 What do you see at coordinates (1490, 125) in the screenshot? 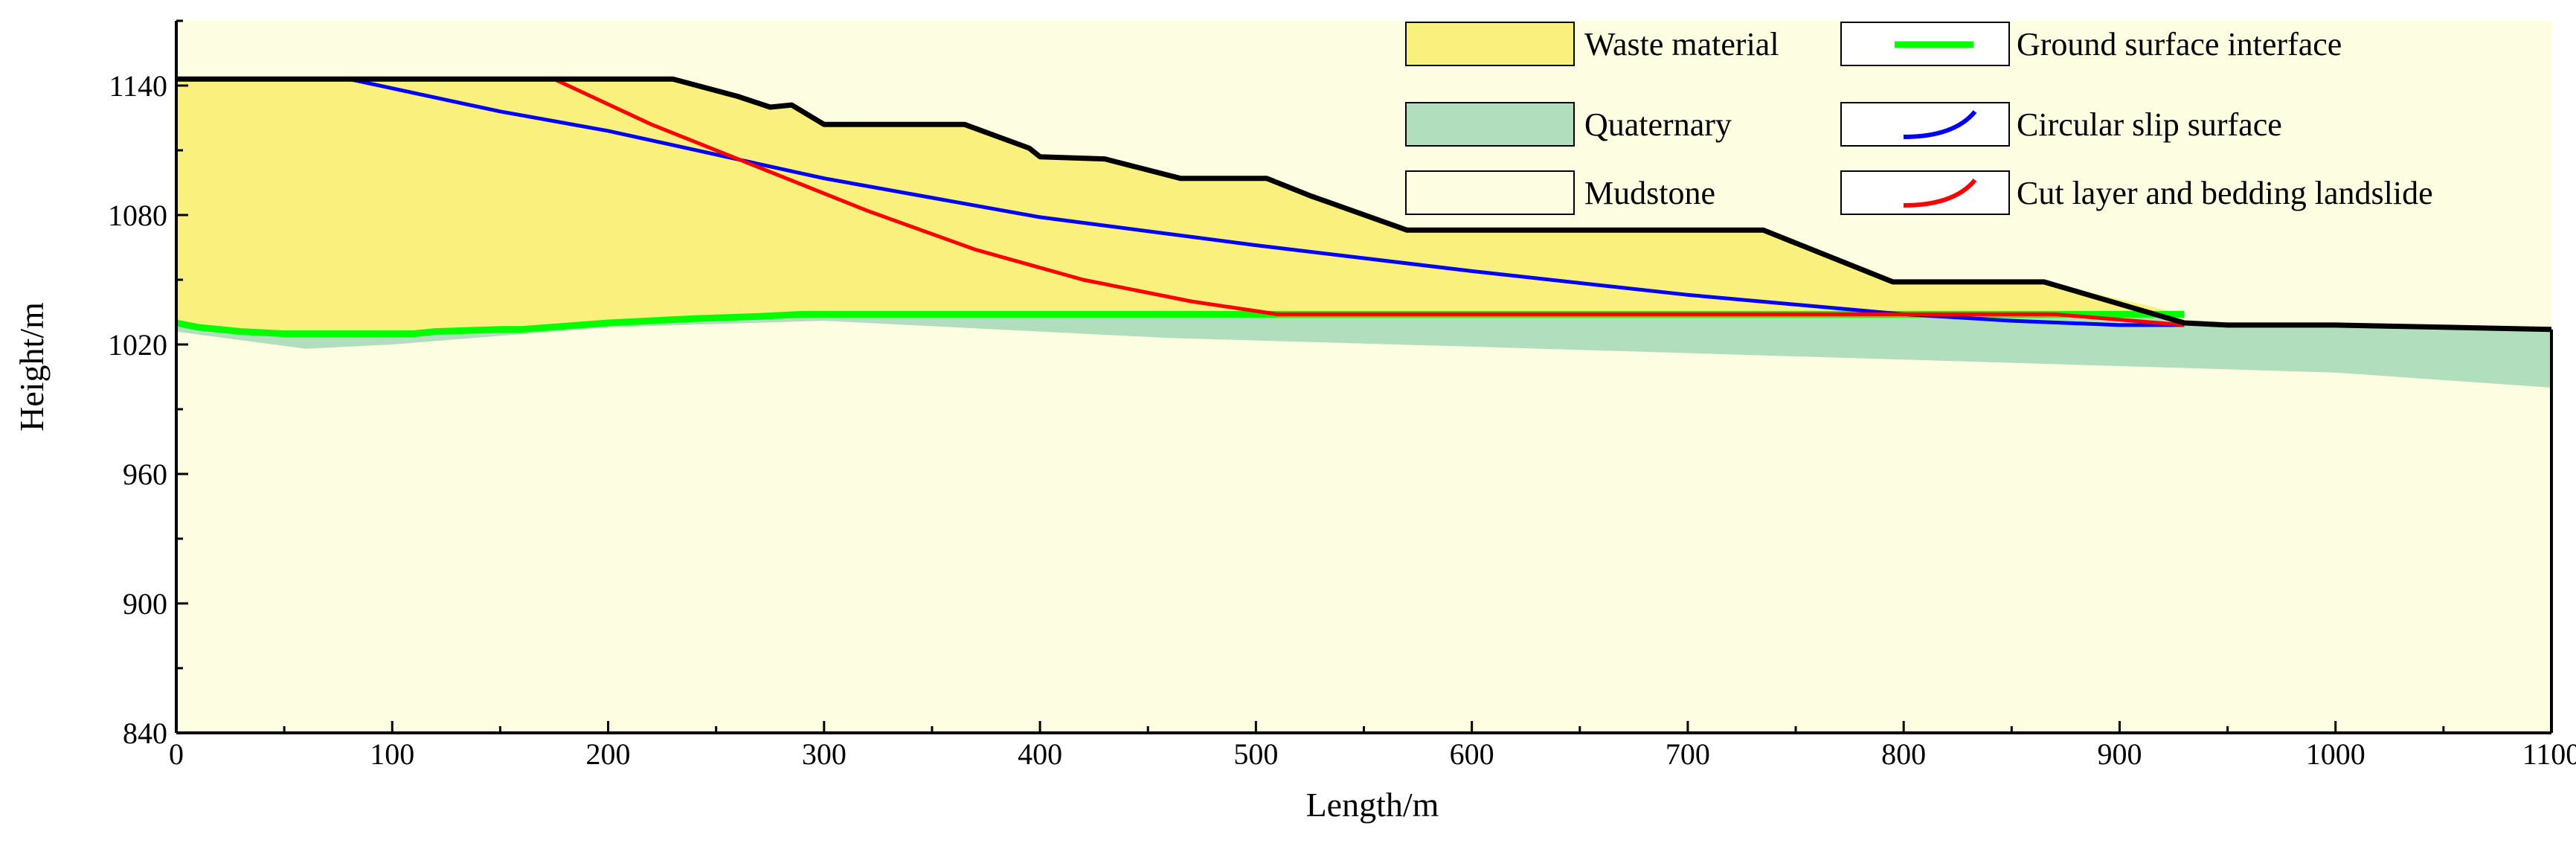
I see `legend-quaternary-swatch` at bounding box center [1490, 125].